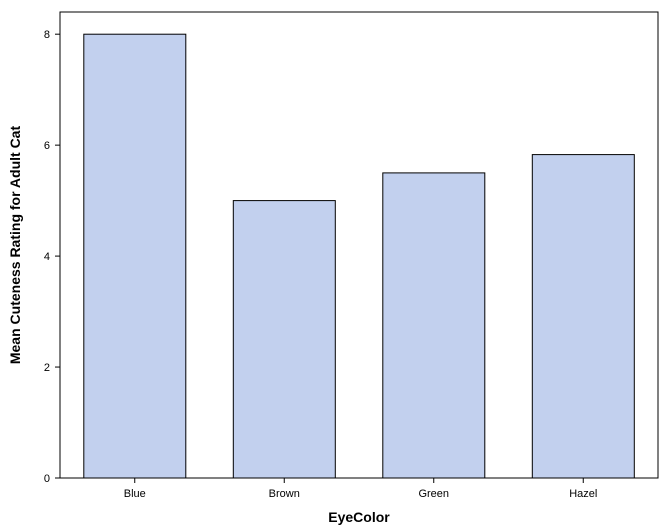 The image size is (667, 530). I want to click on x-axis: Blue Brown Green Hazel, so click(360, 489).